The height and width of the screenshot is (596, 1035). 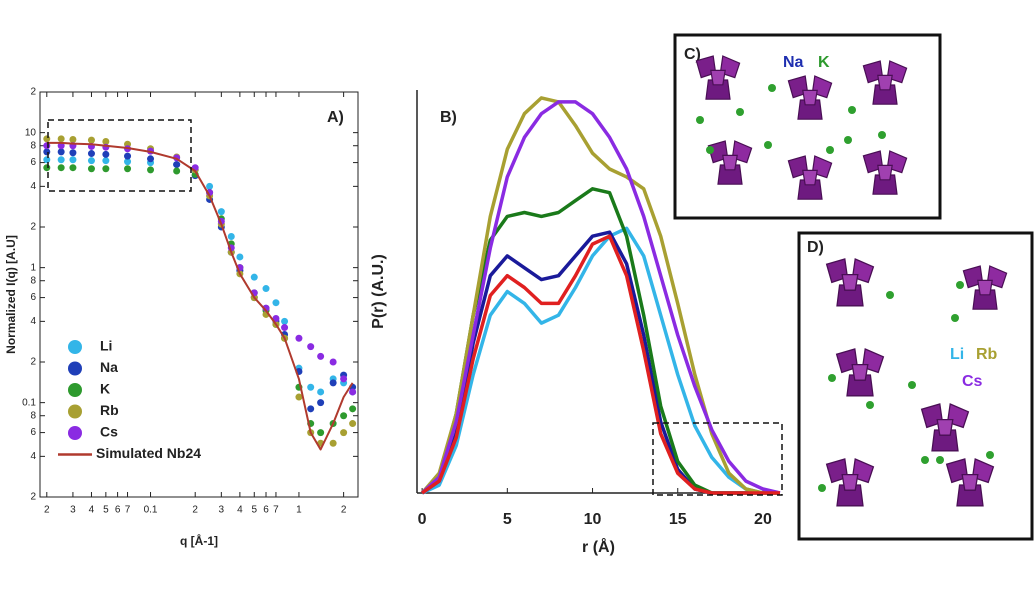 I want to click on panel-label: D), so click(x=815, y=247).